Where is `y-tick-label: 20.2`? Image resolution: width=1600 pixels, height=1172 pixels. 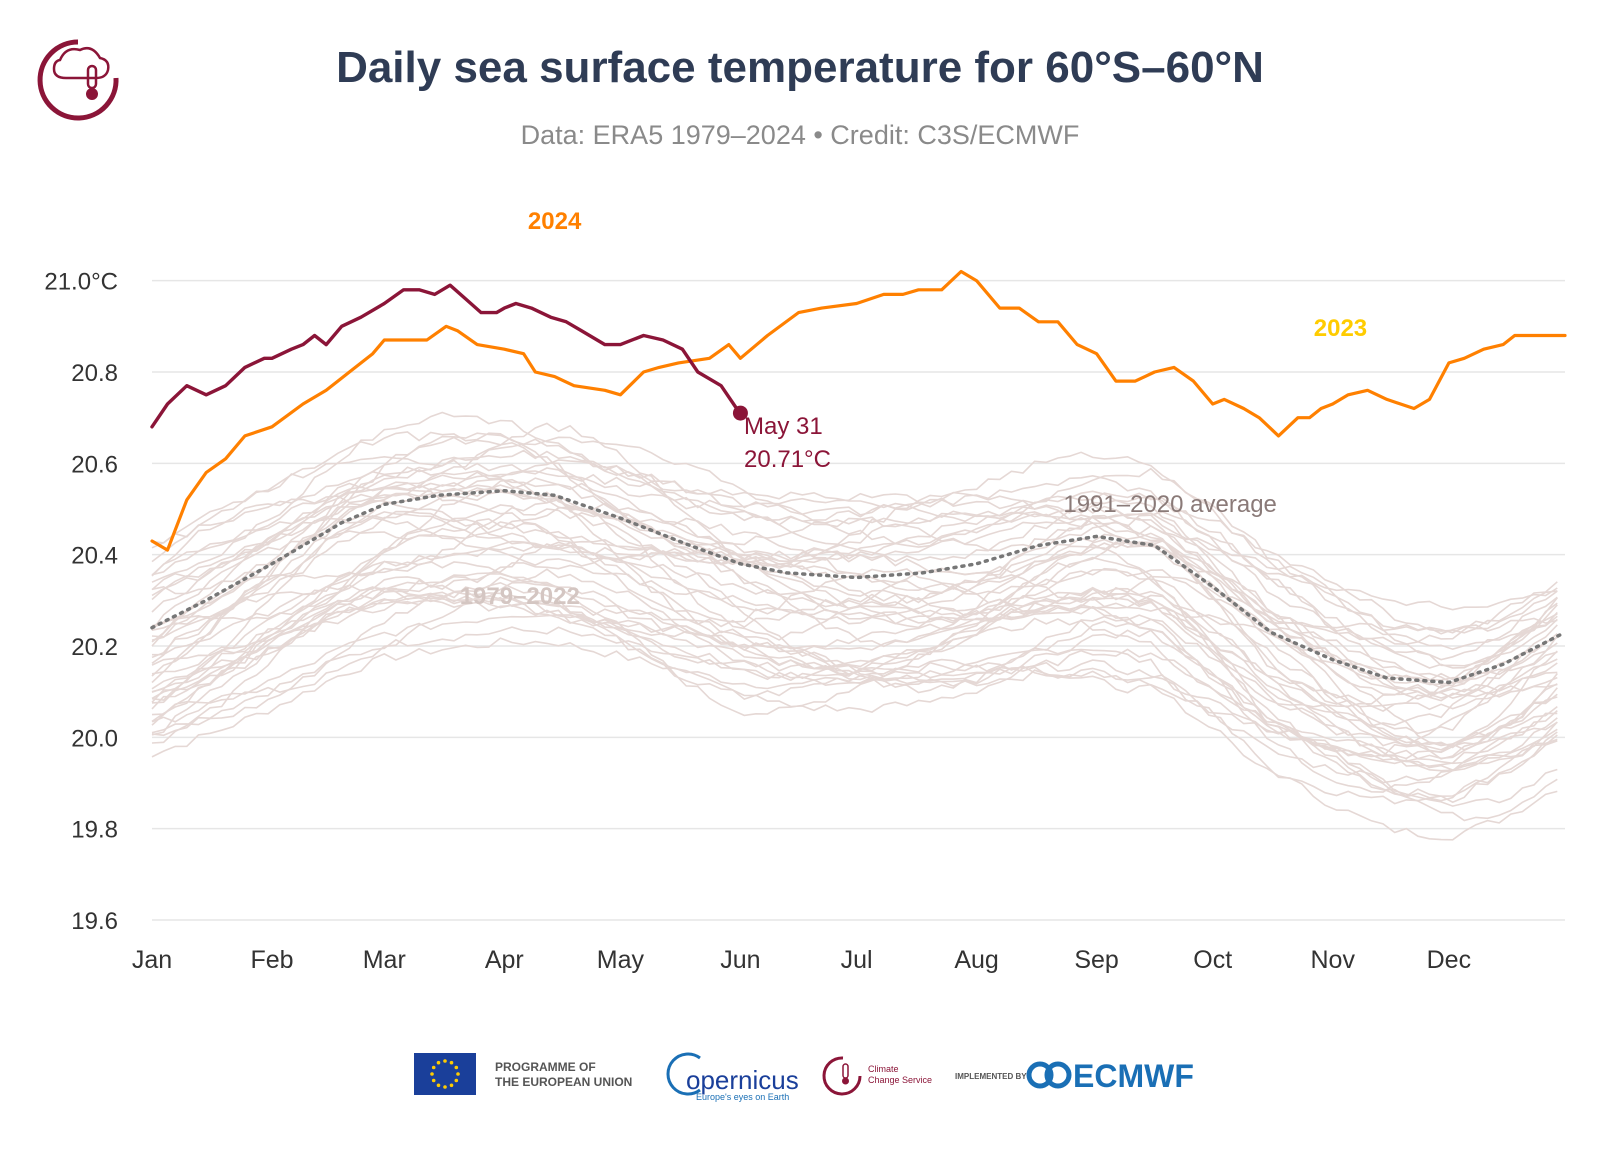 y-tick-label: 20.2 is located at coordinates (94, 647).